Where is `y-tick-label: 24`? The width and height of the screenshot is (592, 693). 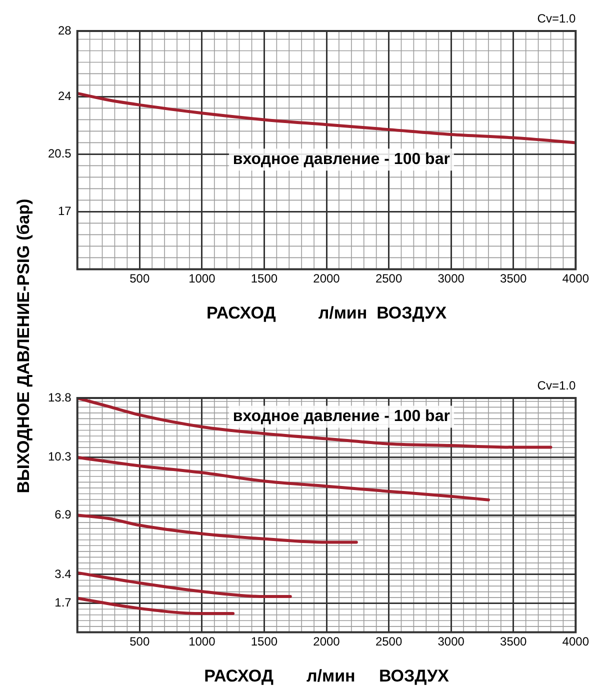
y-tick-label: 24 is located at coordinates (65, 96).